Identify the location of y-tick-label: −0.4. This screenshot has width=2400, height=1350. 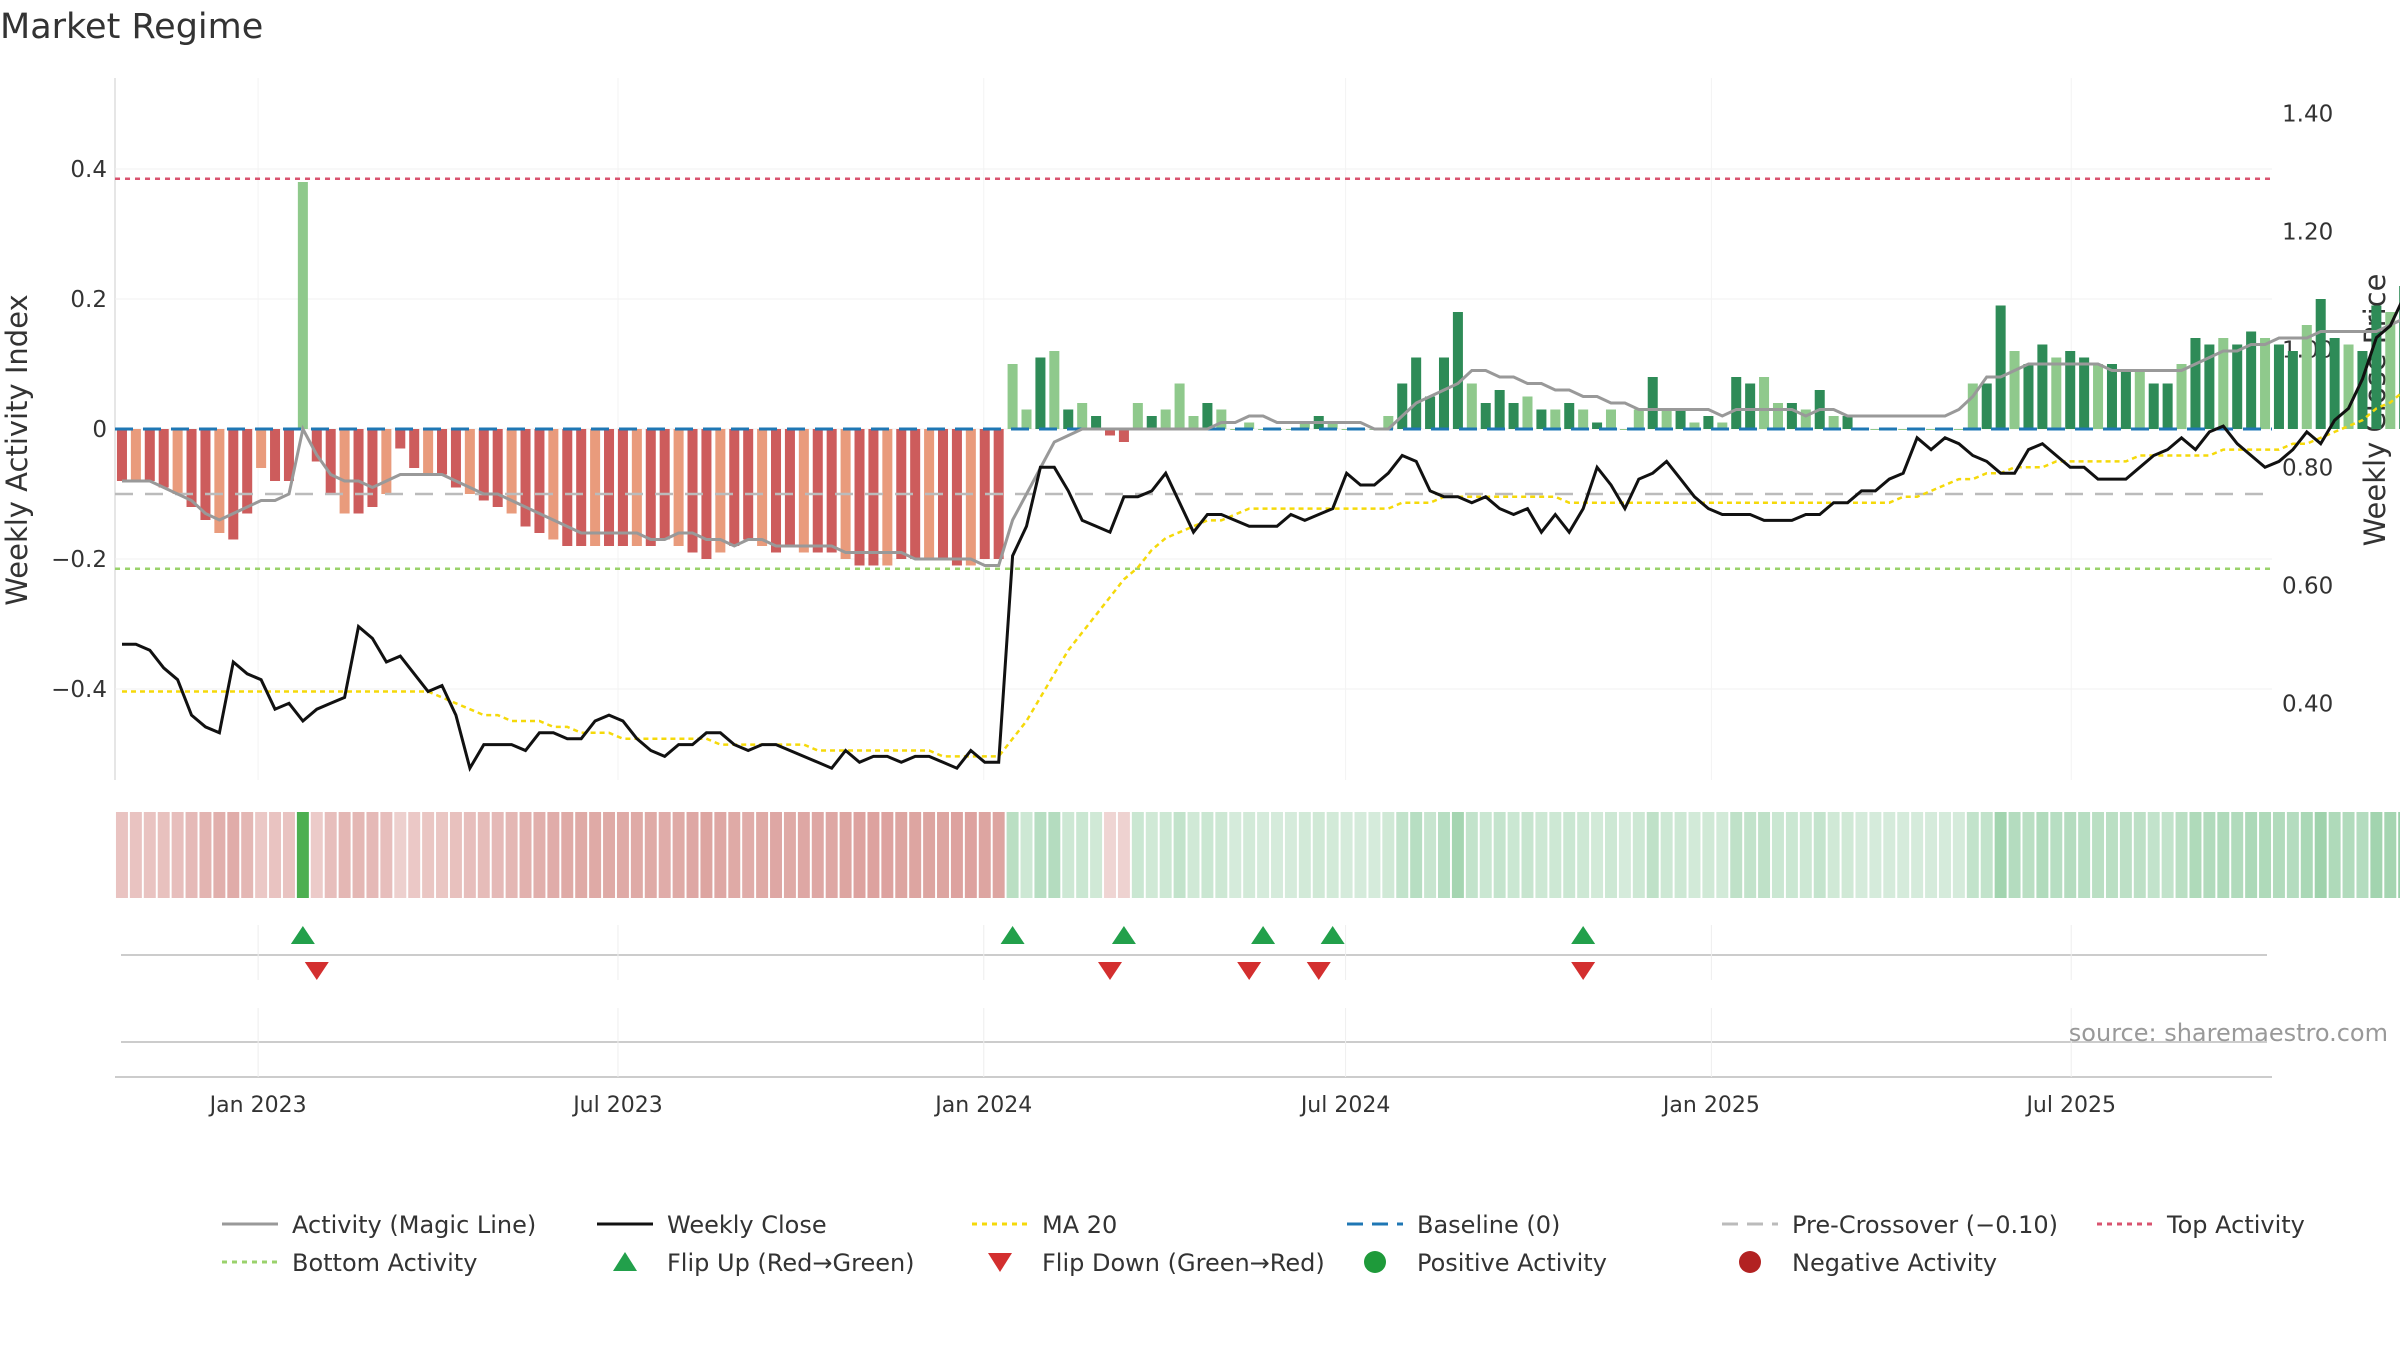
(79, 690).